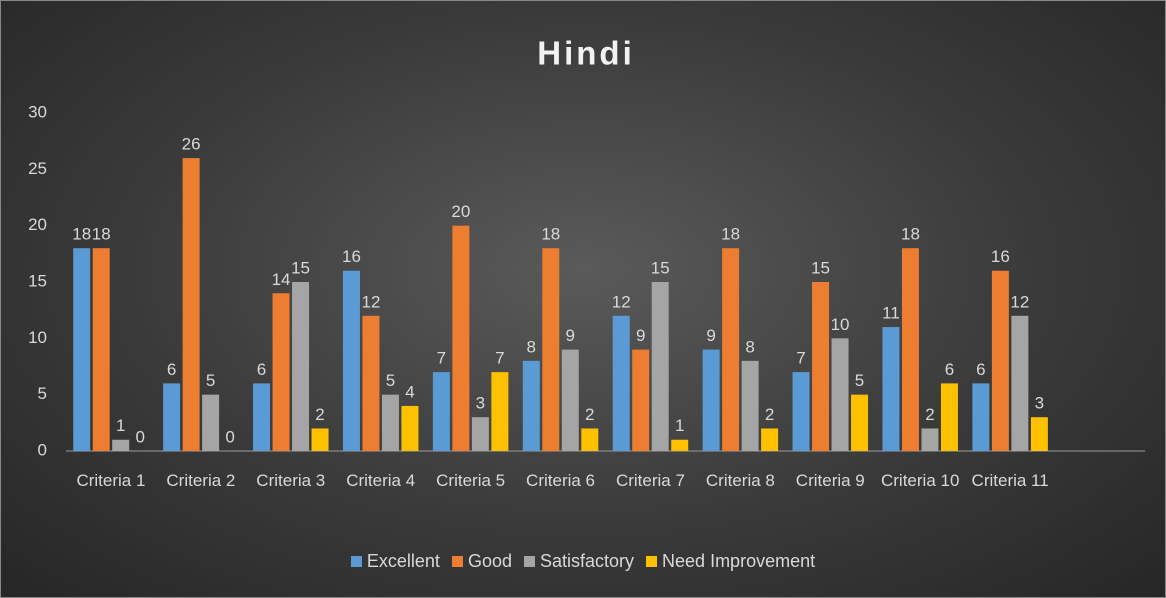 The image size is (1166, 598). I want to click on chart-title: Hindi, so click(585, 53).